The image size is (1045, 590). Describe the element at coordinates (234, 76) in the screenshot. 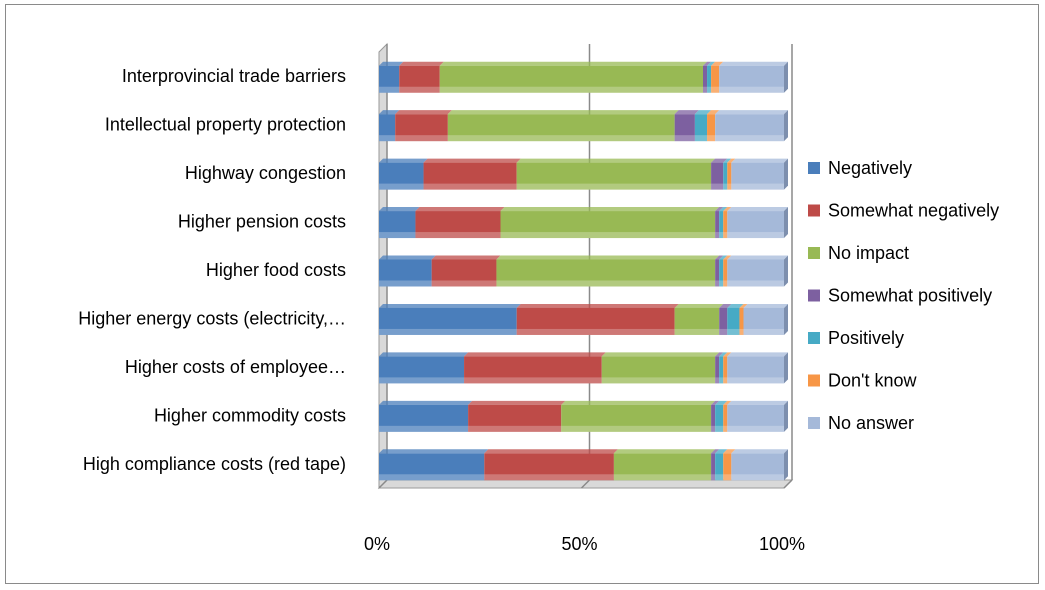

I see `category-label: Interprovincial trade barriers` at that location.